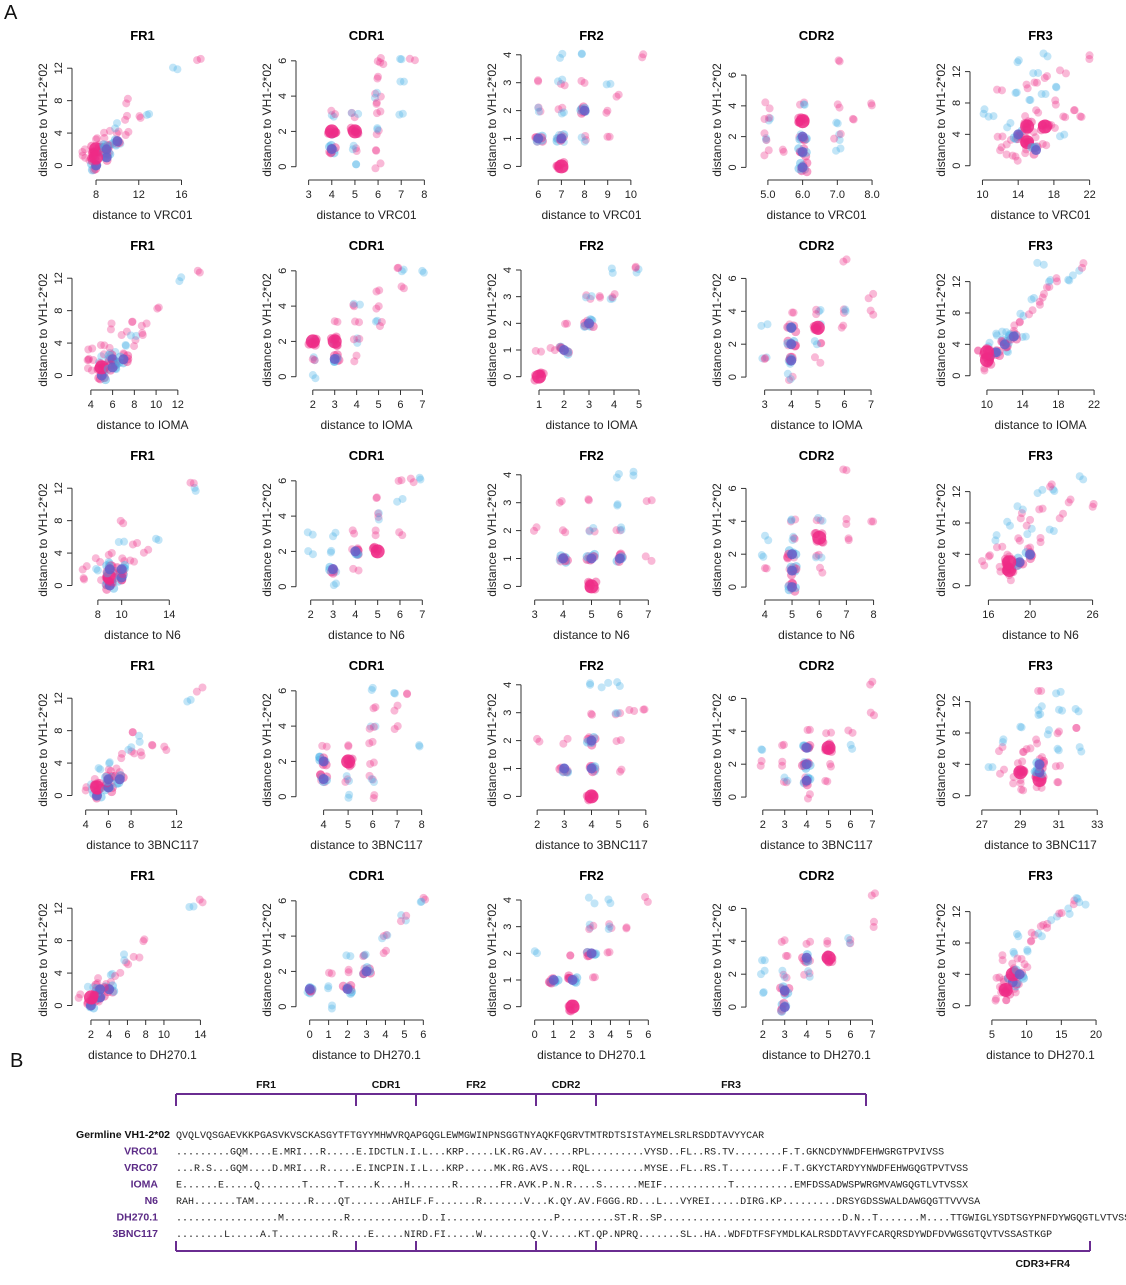  What do you see at coordinates (17, 1061) in the screenshot?
I see `panel-label-b: B` at bounding box center [17, 1061].